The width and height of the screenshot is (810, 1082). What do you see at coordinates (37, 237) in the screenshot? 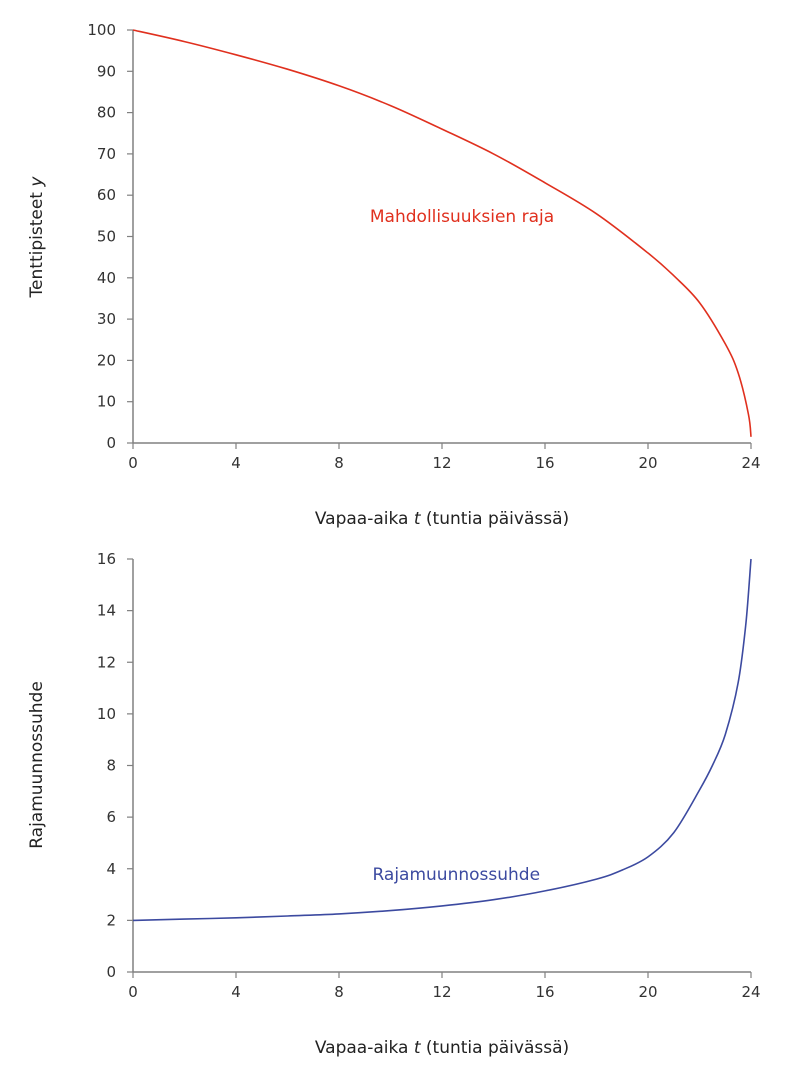
I see `y-axis-title: Tenttipisteet y` at bounding box center [37, 237].